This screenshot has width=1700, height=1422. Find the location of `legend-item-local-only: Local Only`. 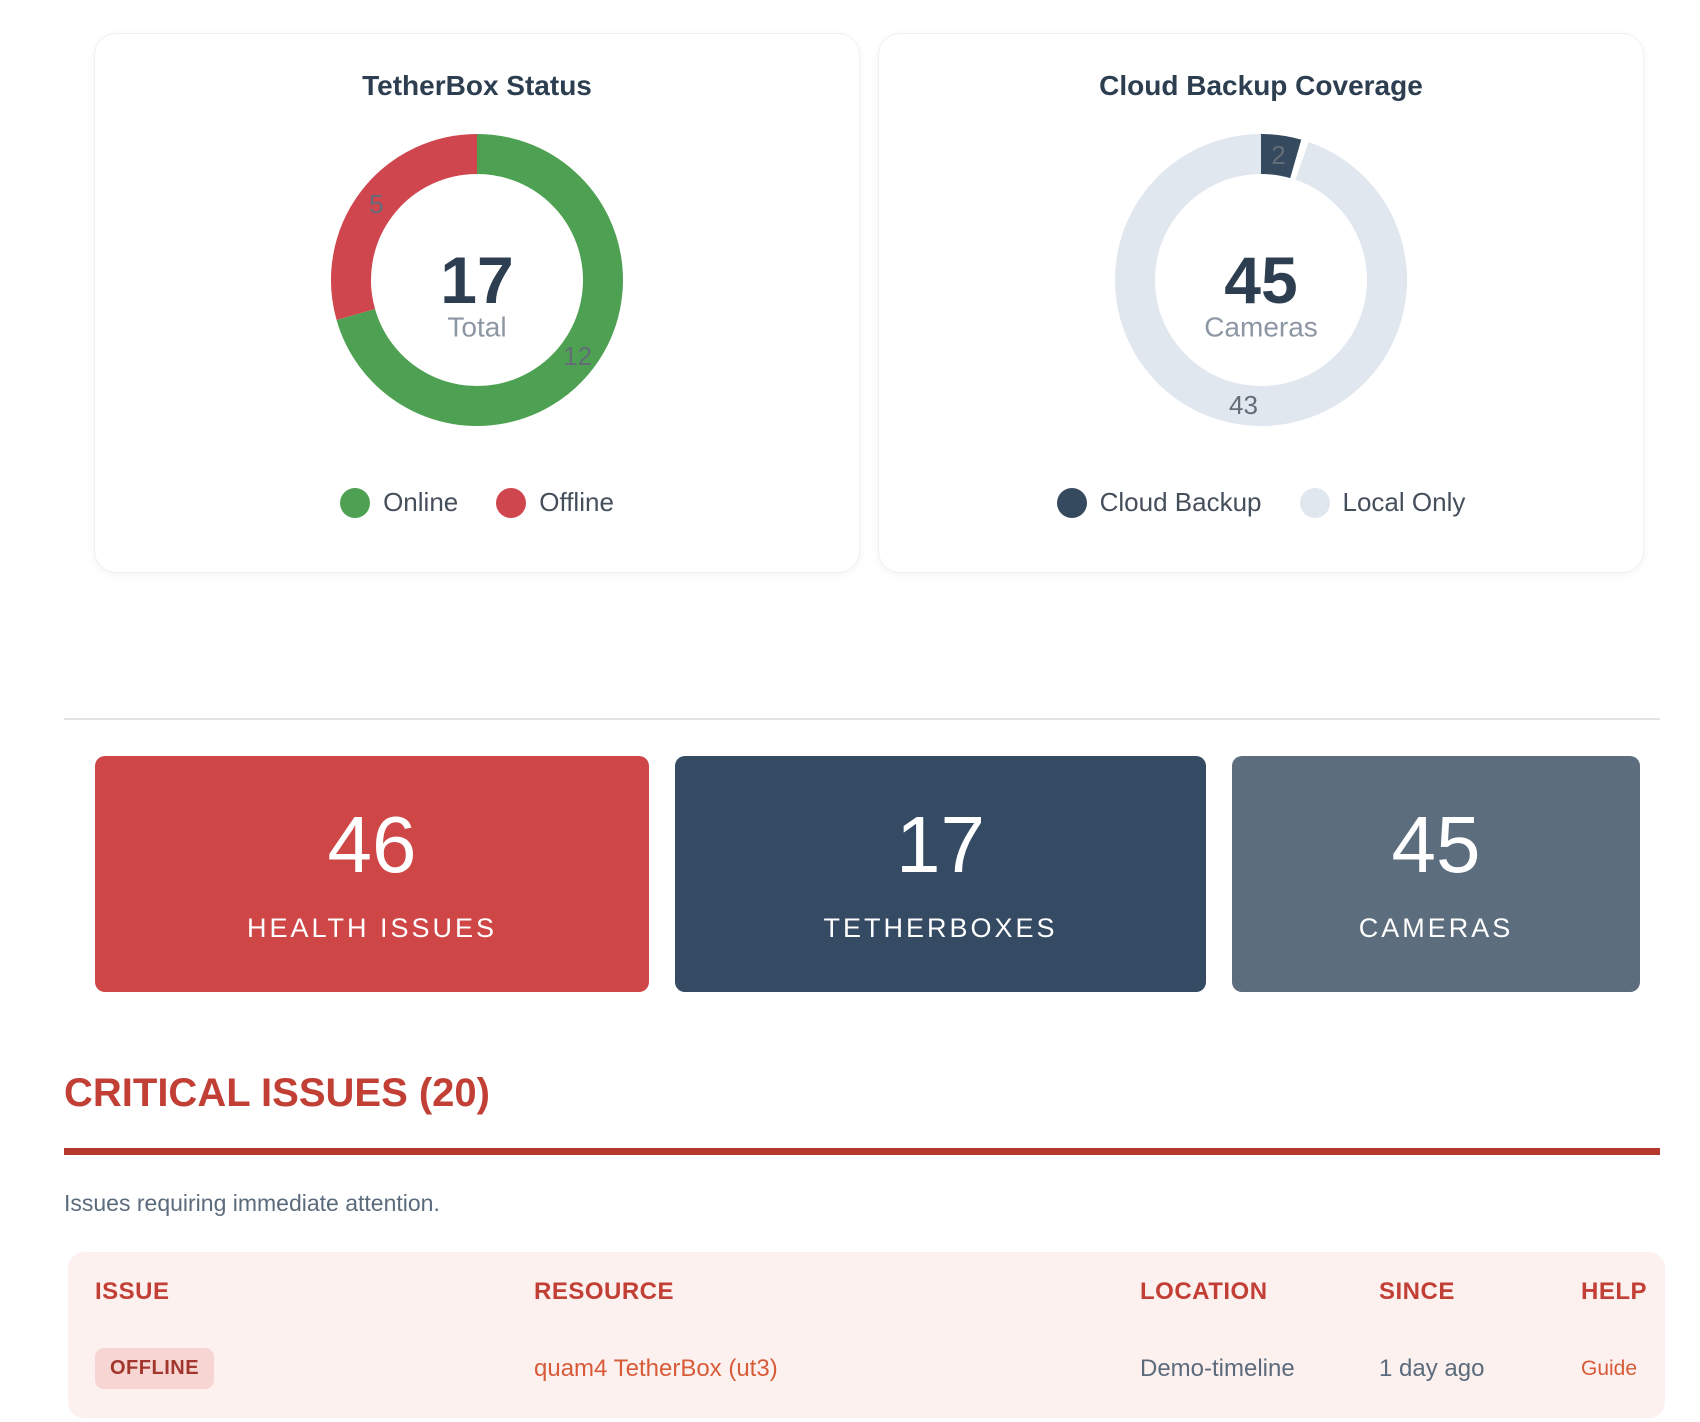

legend-item-local-only: Local Only is located at coordinates (1382, 502).